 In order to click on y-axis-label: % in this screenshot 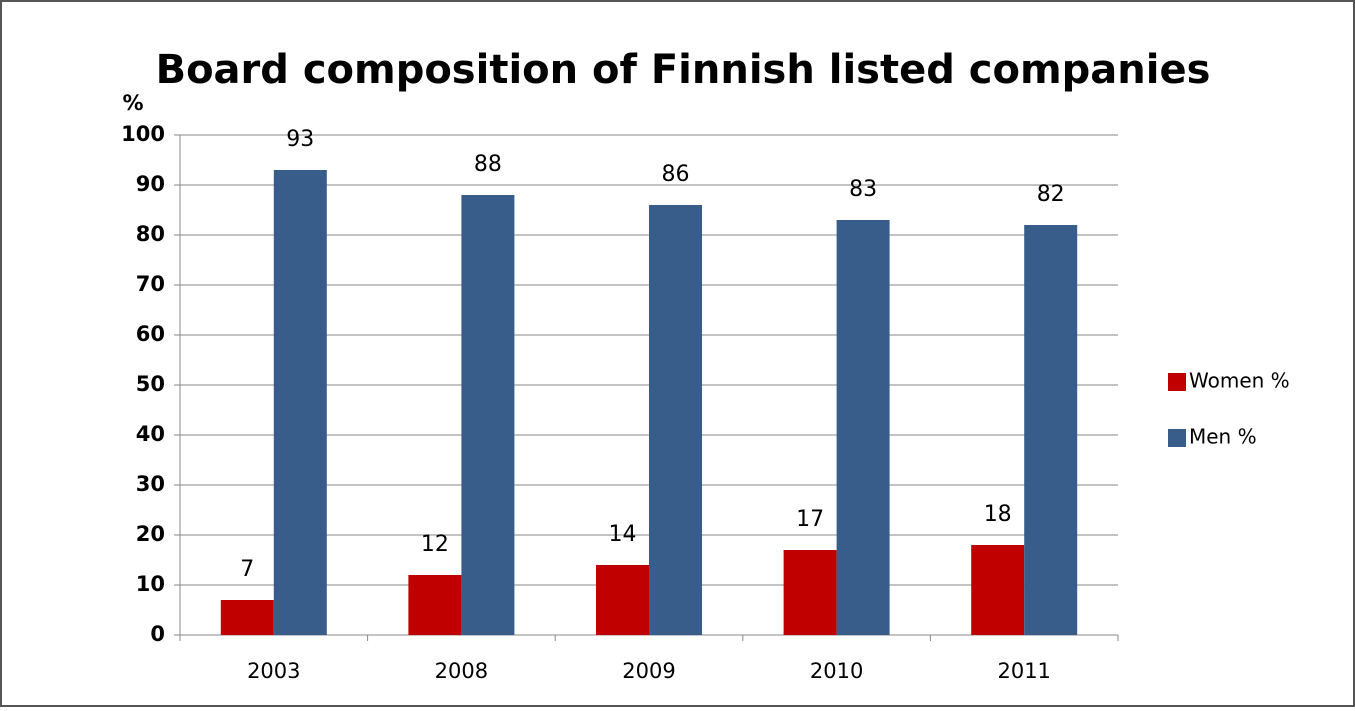, I will do `click(132, 103)`.